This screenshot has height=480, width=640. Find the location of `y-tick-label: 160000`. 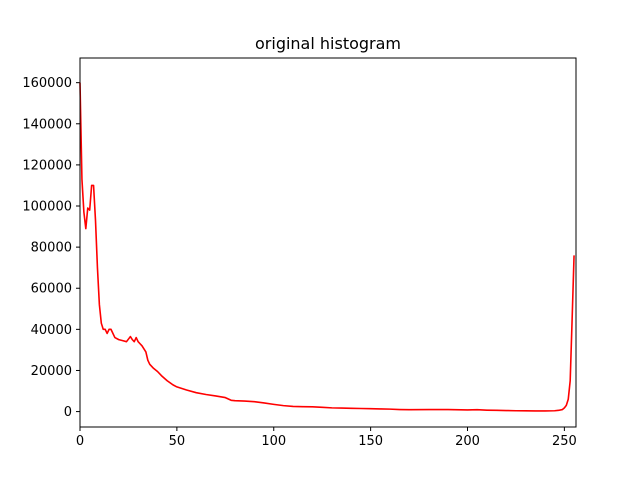

y-tick-label: 160000 is located at coordinates (47, 83).